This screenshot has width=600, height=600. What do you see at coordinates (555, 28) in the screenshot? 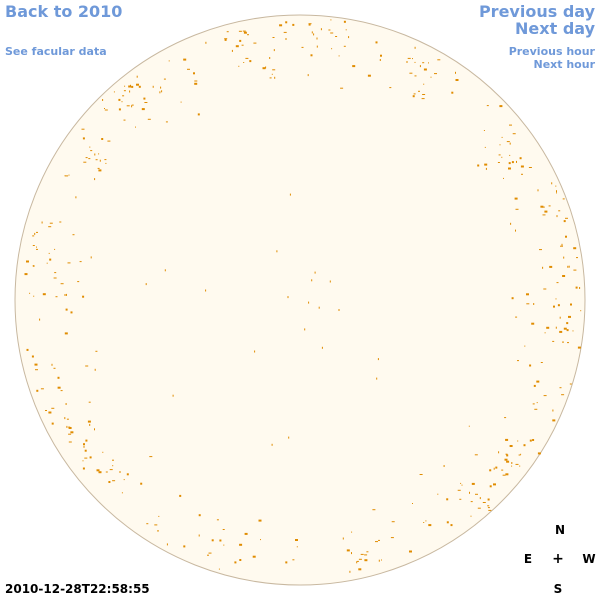
I see `next-day-link: Next day` at bounding box center [555, 28].